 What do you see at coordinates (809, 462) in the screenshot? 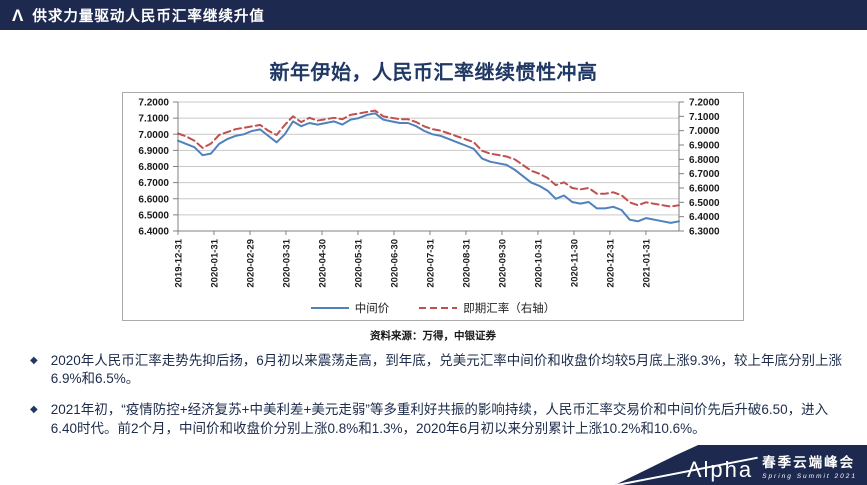
I see `footer-event-name: 春季云端峰会` at bounding box center [809, 462].